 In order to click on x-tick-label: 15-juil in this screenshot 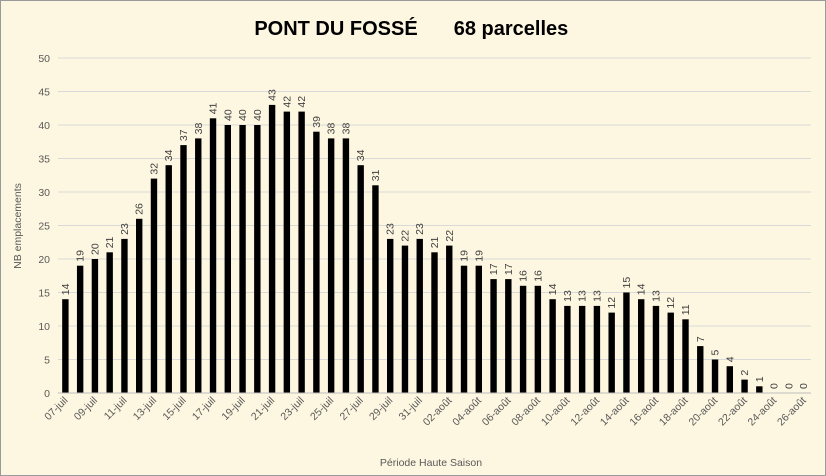, I will do `click(174, 409)`.